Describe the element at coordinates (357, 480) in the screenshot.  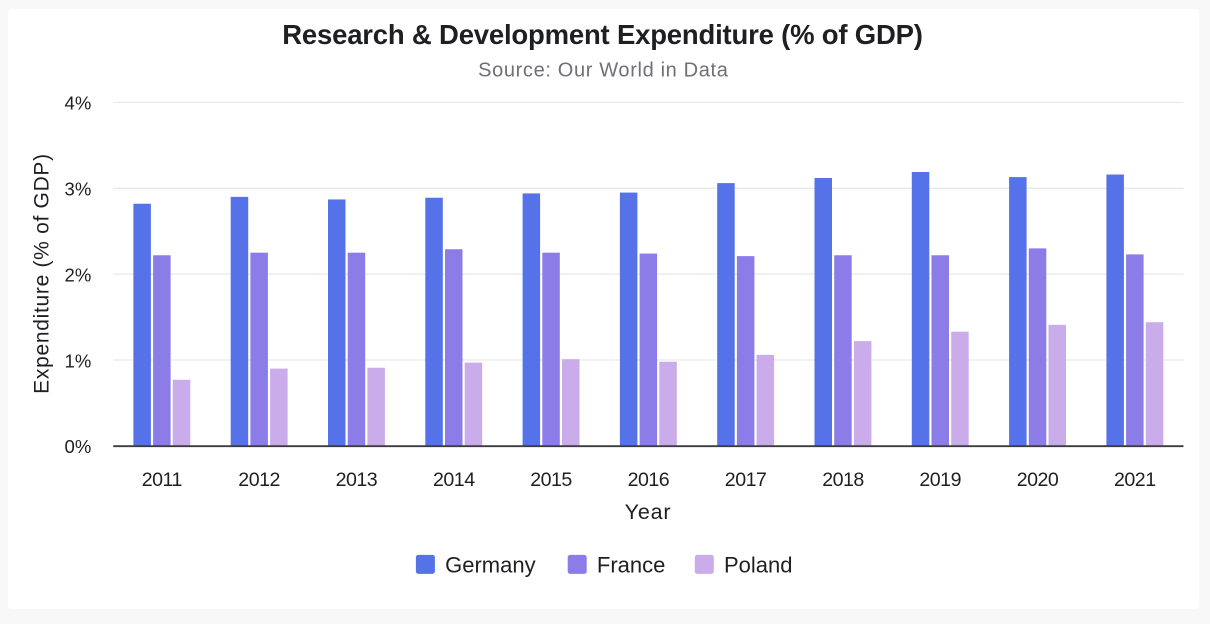
I see `svg-text: 2013` at that location.